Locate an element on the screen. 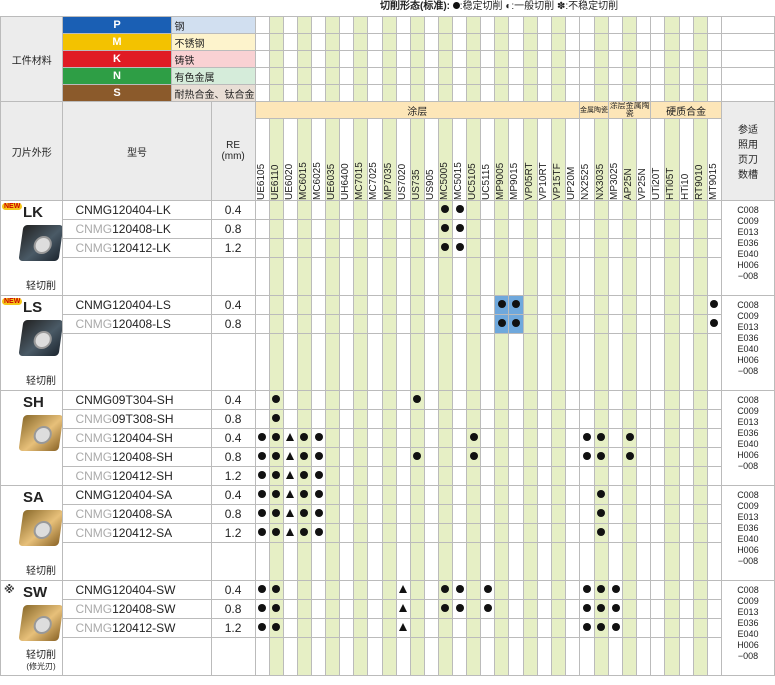 This screenshot has height=685, width=775. grade-header-nx3035: NX3035 is located at coordinates (601, 159).